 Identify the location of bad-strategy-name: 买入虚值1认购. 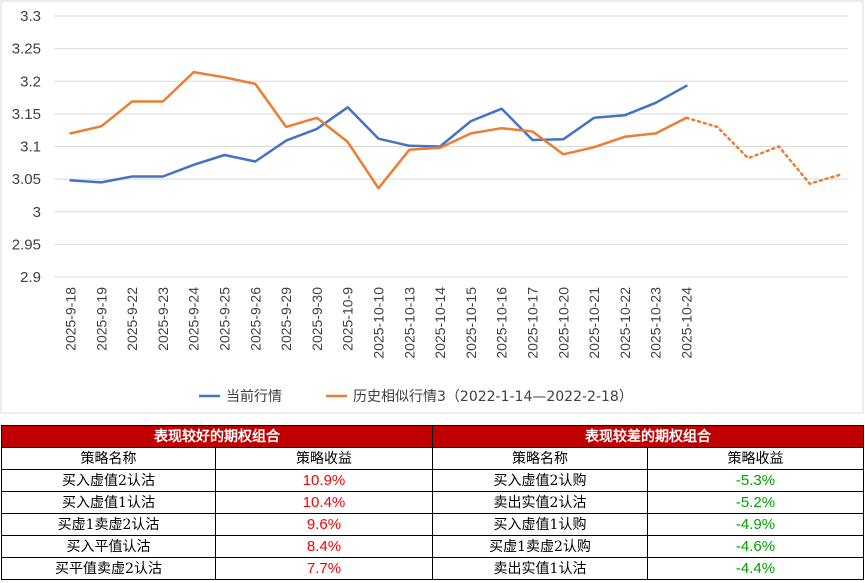
(540, 524).